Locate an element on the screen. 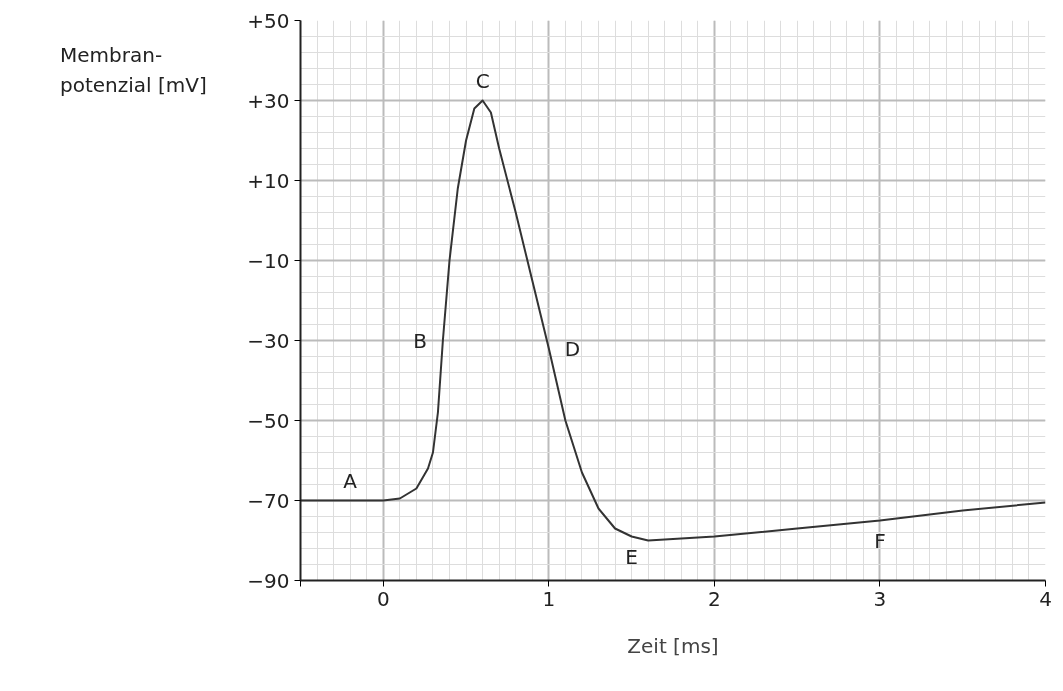 The height and width of the screenshot is (691, 1063). annotation: D is located at coordinates (572, 348).